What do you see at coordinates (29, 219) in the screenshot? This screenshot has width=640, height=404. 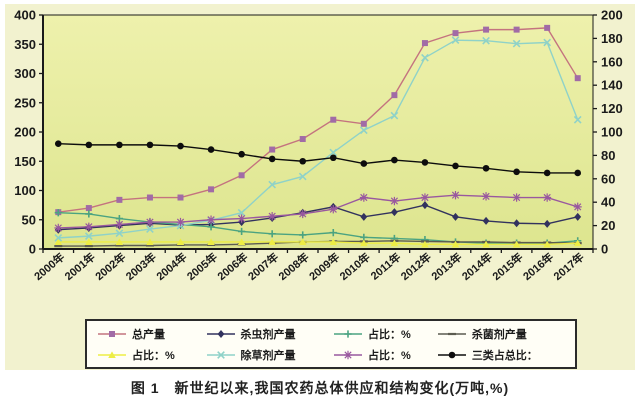 I see `left-axis-tick-label: 50` at bounding box center [29, 219].